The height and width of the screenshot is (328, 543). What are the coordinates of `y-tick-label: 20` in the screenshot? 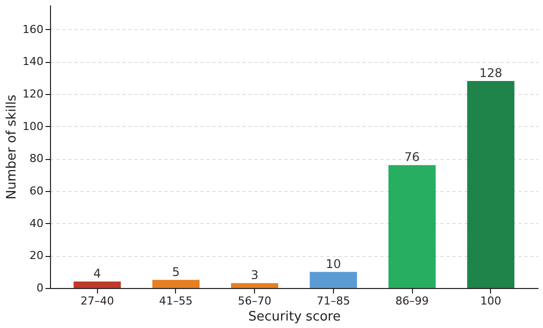 It's located at (37, 255).